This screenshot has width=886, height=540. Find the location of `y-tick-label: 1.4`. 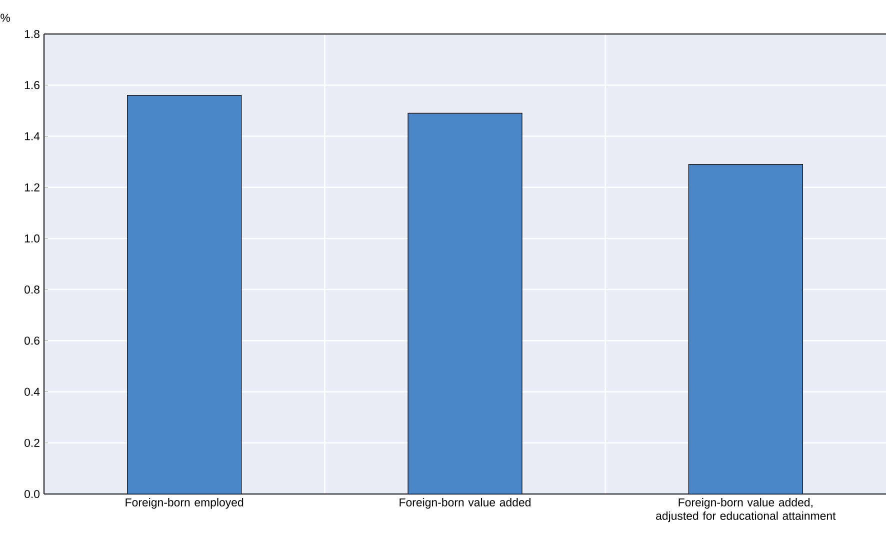

y-tick-label: 1.4 is located at coordinates (32, 136).